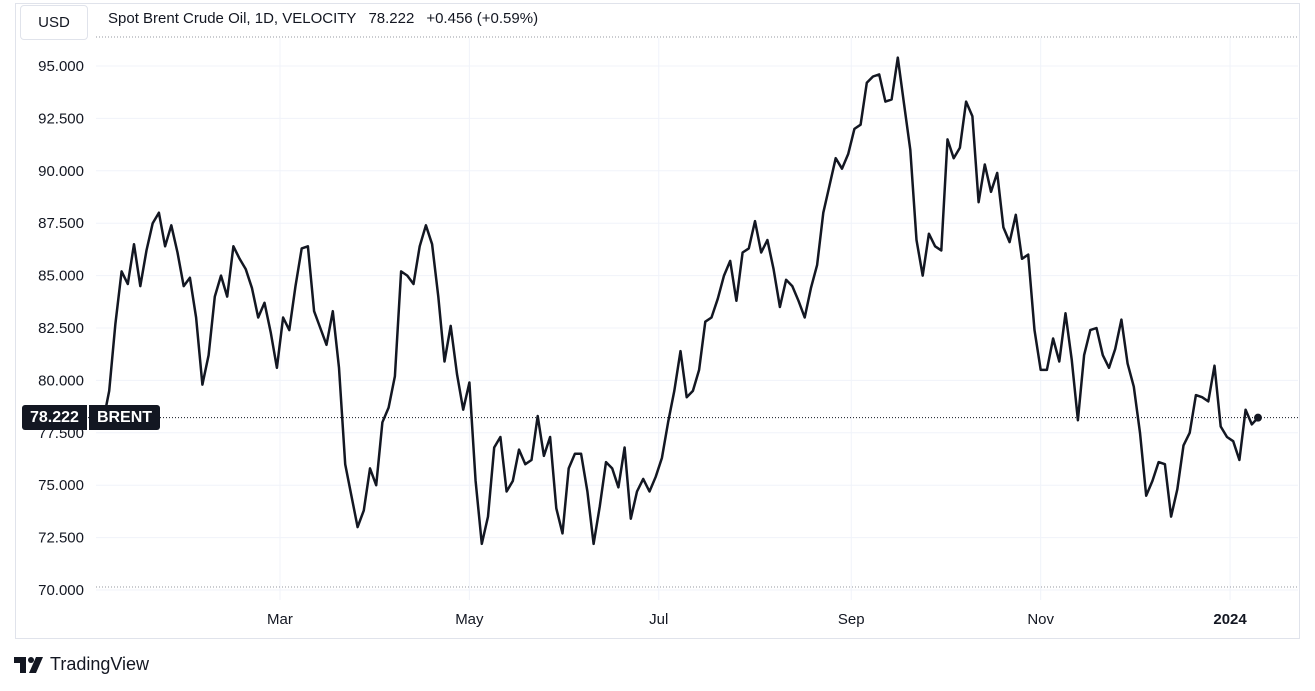  Describe the element at coordinates (54, 22) in the screenshot. I see `currency-selector: USD` at that location.